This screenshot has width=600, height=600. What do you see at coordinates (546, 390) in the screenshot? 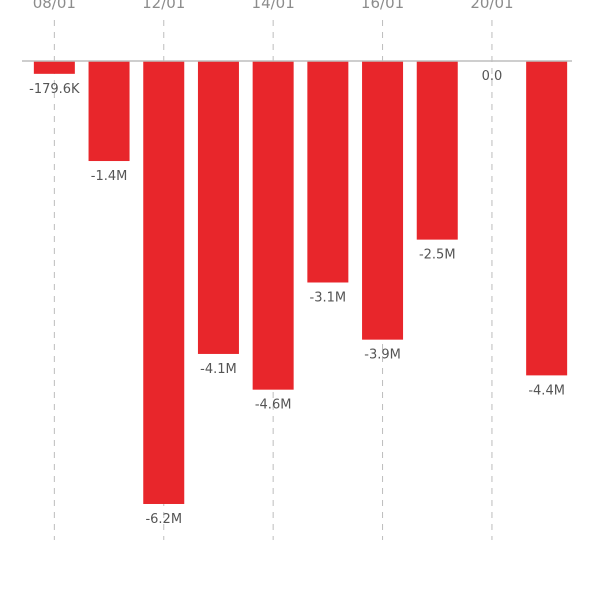
I see `bar-value-label: -4.4M` at bounding box center [546, 390].